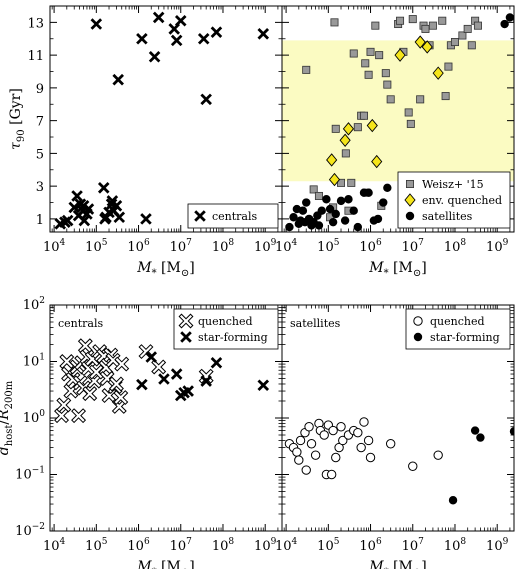  I want to click on legend-label: centrals, so click(235, 216).